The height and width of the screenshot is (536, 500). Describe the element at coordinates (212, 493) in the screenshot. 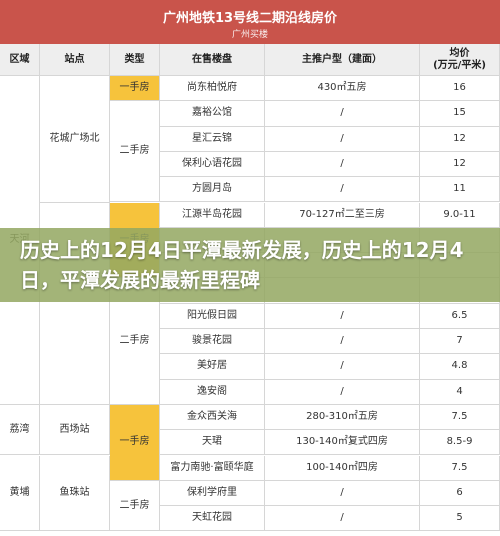

I see `building-cell: 保利学府里` at that location.